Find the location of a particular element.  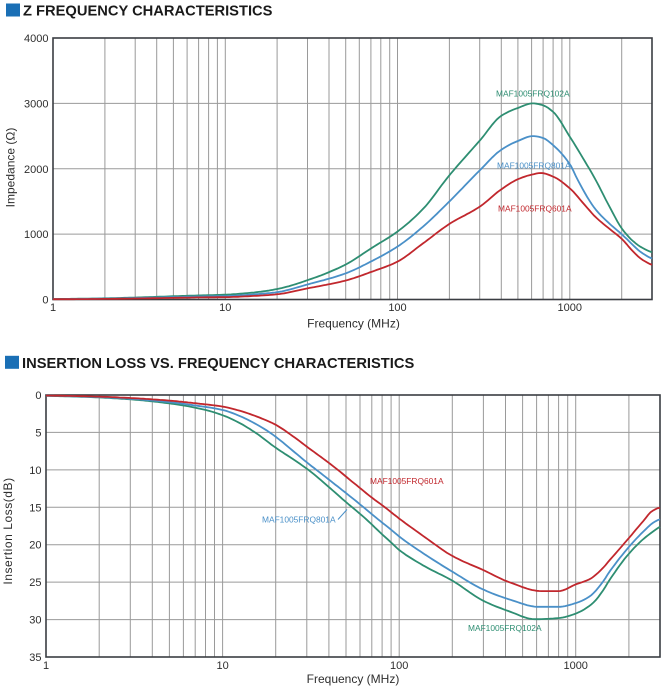

svg-text: 25 is located at coordinates (35, 583).